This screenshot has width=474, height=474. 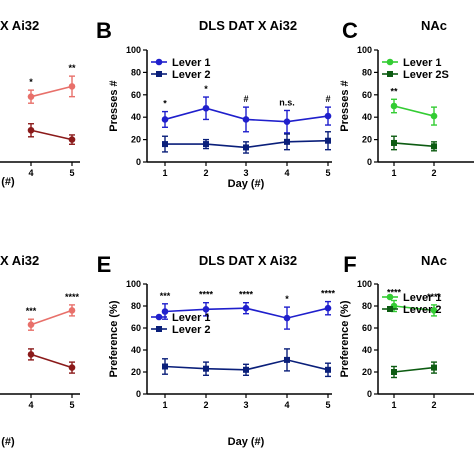 I want to click on p4-x-tick-label: 1, so click(x=164, y=405).